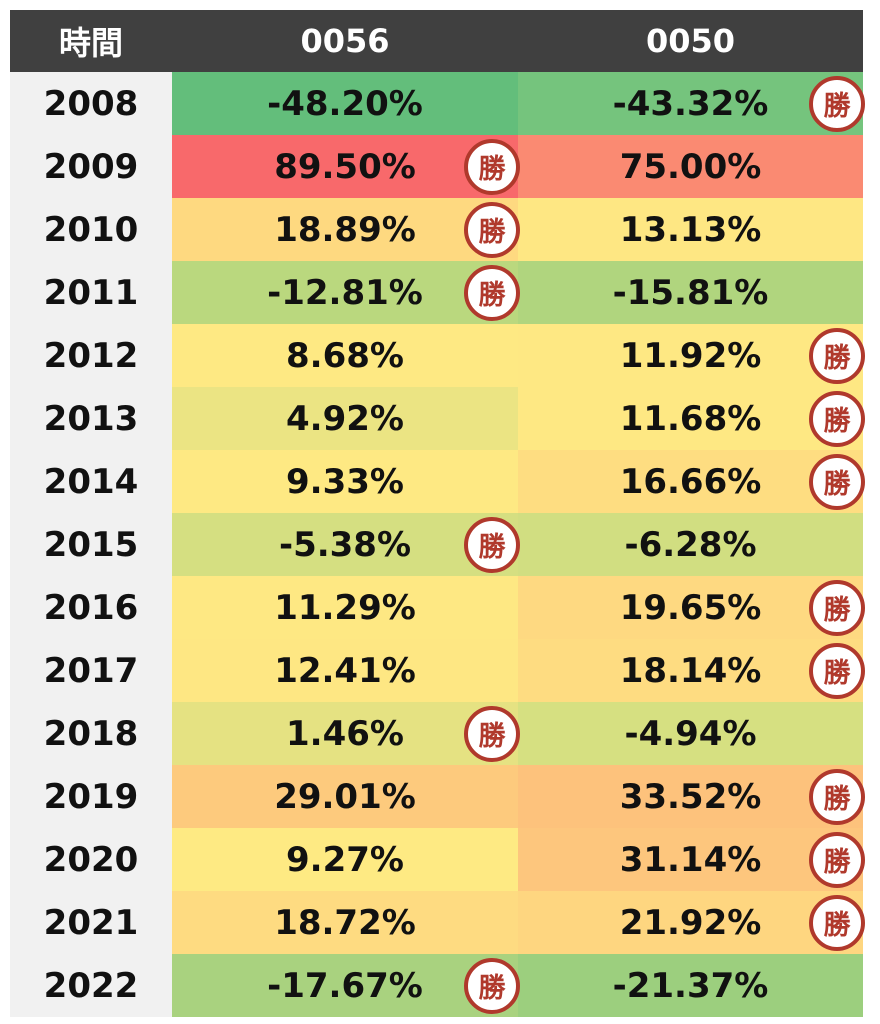  What do you see at coordinates (436, 292) in the screenshot?
I see `table-row: 2011 -12.81% 勝 -15.81%` at bounding box center [436, 292].